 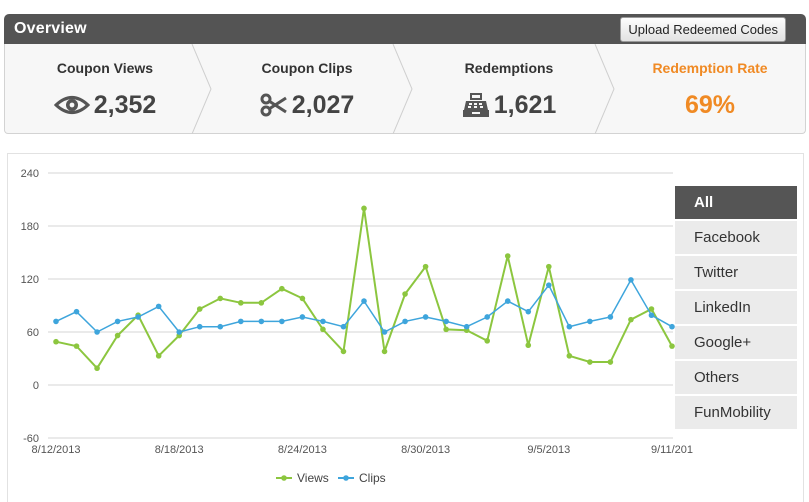 I want to click on x-tick-label: 8/30/2013, so click(x=425, y=450).